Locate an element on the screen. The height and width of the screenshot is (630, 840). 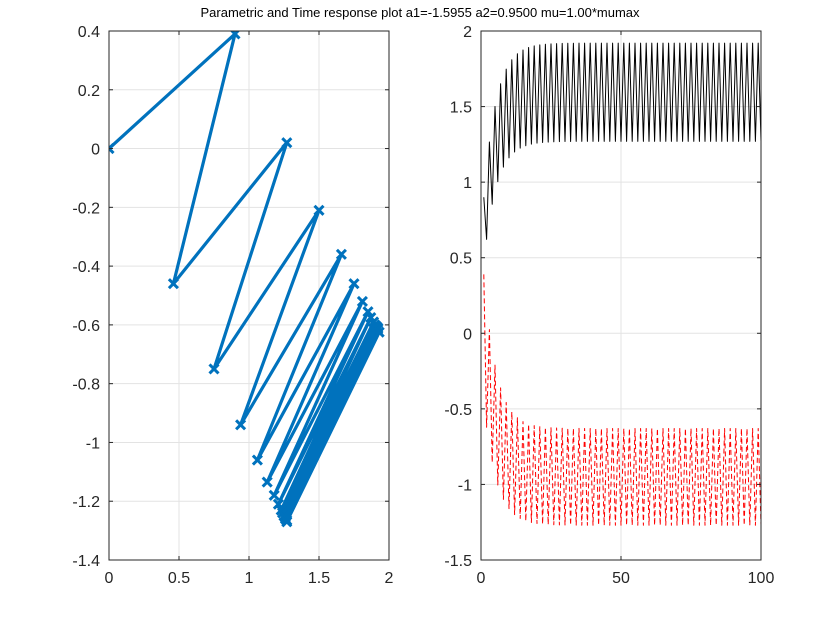
x-tick-label: 1.5 is located at coordinates (319, 578).